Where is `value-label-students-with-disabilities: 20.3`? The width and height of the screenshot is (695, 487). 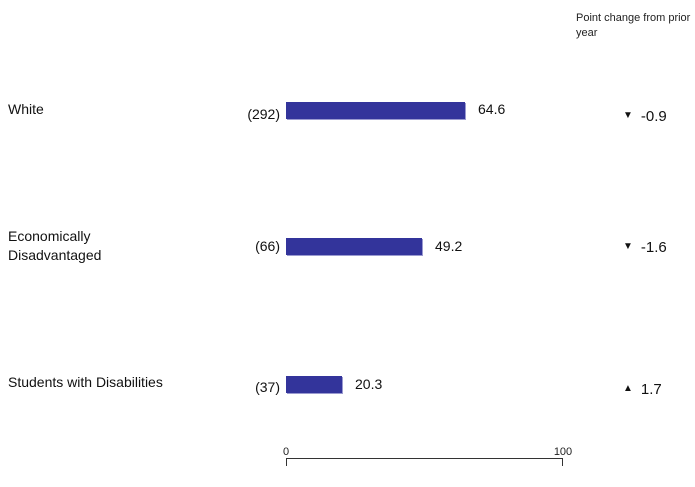
value-label-students-with-disabilities: 20.3 is located at coordinates (369, 384).